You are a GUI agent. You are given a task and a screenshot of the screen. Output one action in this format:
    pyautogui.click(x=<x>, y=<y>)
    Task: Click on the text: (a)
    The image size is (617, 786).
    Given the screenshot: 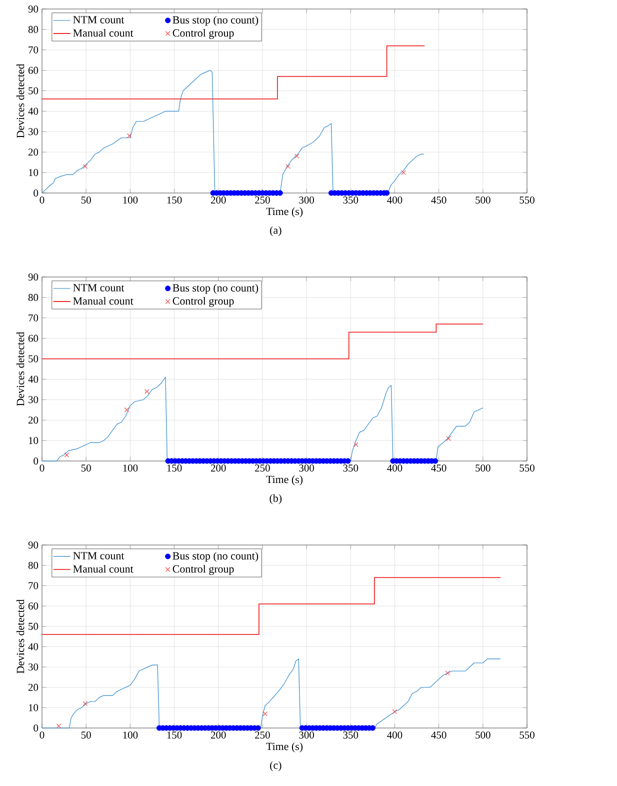 What is the action you would take?
    pyautogui.click(x=276, y=231)
    